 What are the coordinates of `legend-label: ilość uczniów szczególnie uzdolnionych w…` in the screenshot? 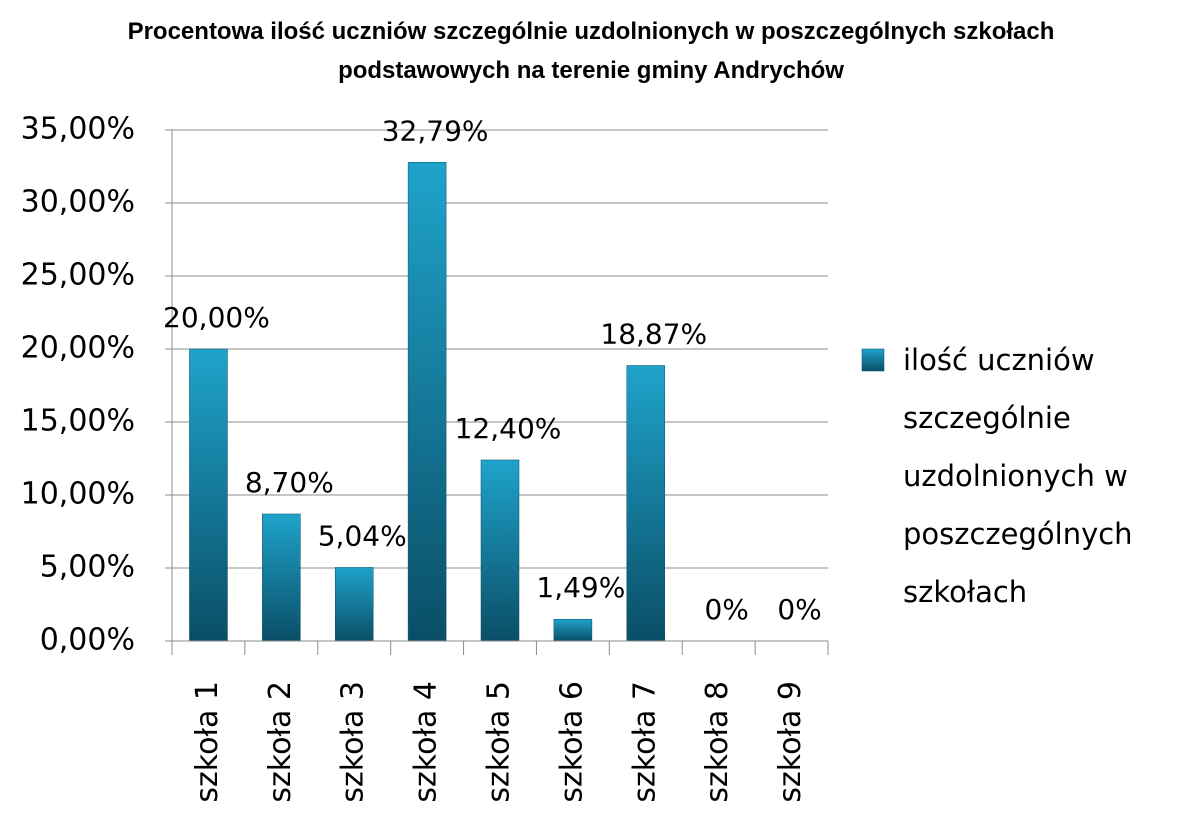 It's located at (1018, 476).